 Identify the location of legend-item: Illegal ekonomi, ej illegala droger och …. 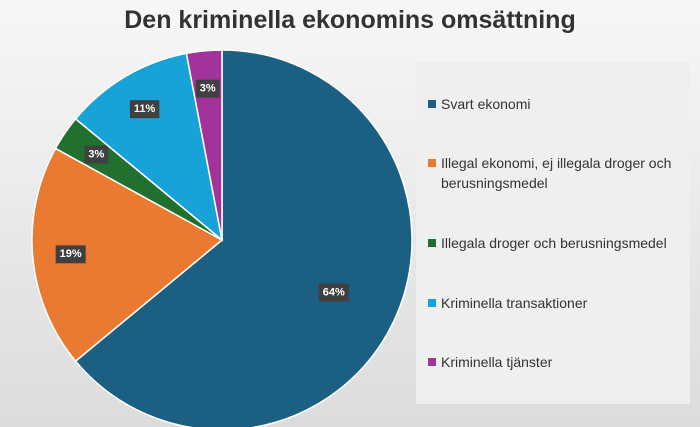
(553, 173).